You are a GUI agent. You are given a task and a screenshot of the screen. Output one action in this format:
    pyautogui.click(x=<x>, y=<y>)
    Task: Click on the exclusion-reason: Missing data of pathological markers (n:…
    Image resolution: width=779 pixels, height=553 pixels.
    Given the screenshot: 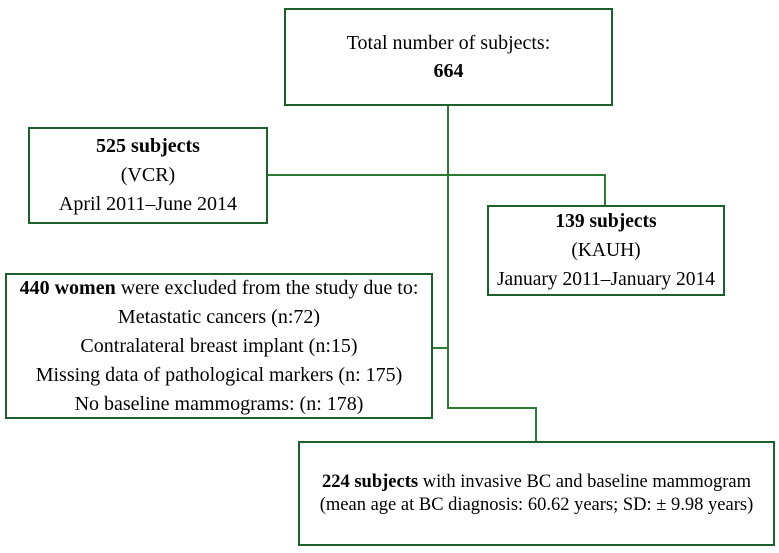 What is the action you would take?
    pyautogui.click(x=219, y=374)
    